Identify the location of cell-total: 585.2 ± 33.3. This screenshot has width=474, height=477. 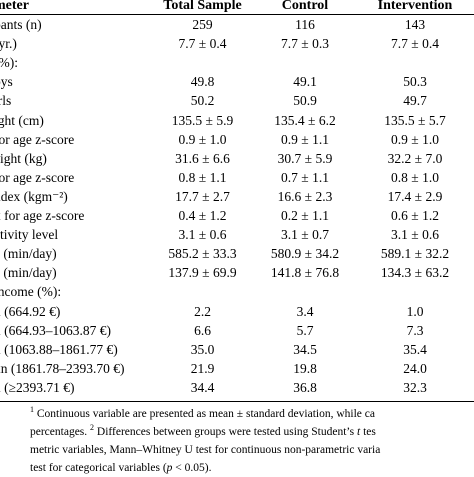
(202, 254).